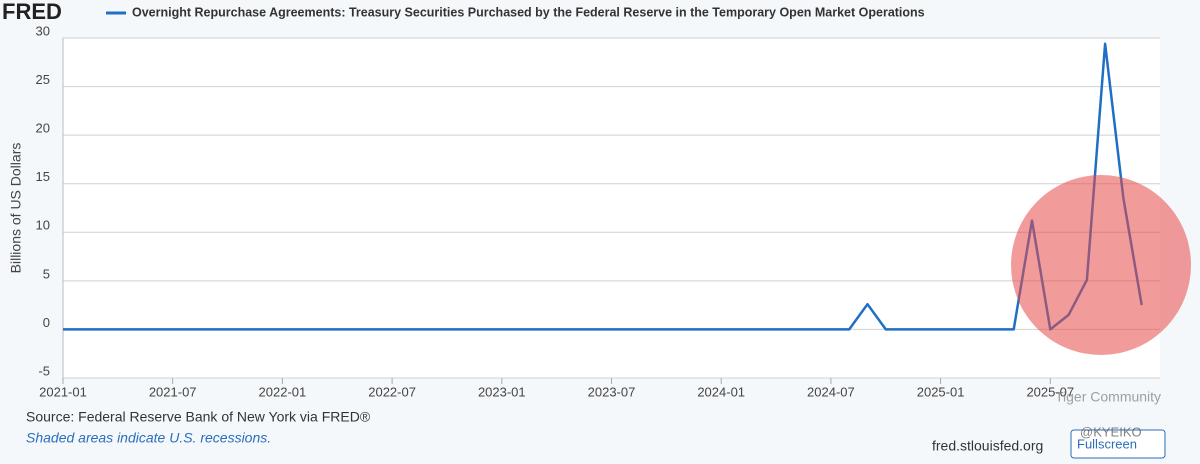 The image size is (1200, 464). I want to click on y-axis-label: Billions of US Dollars, so click(16, 208).